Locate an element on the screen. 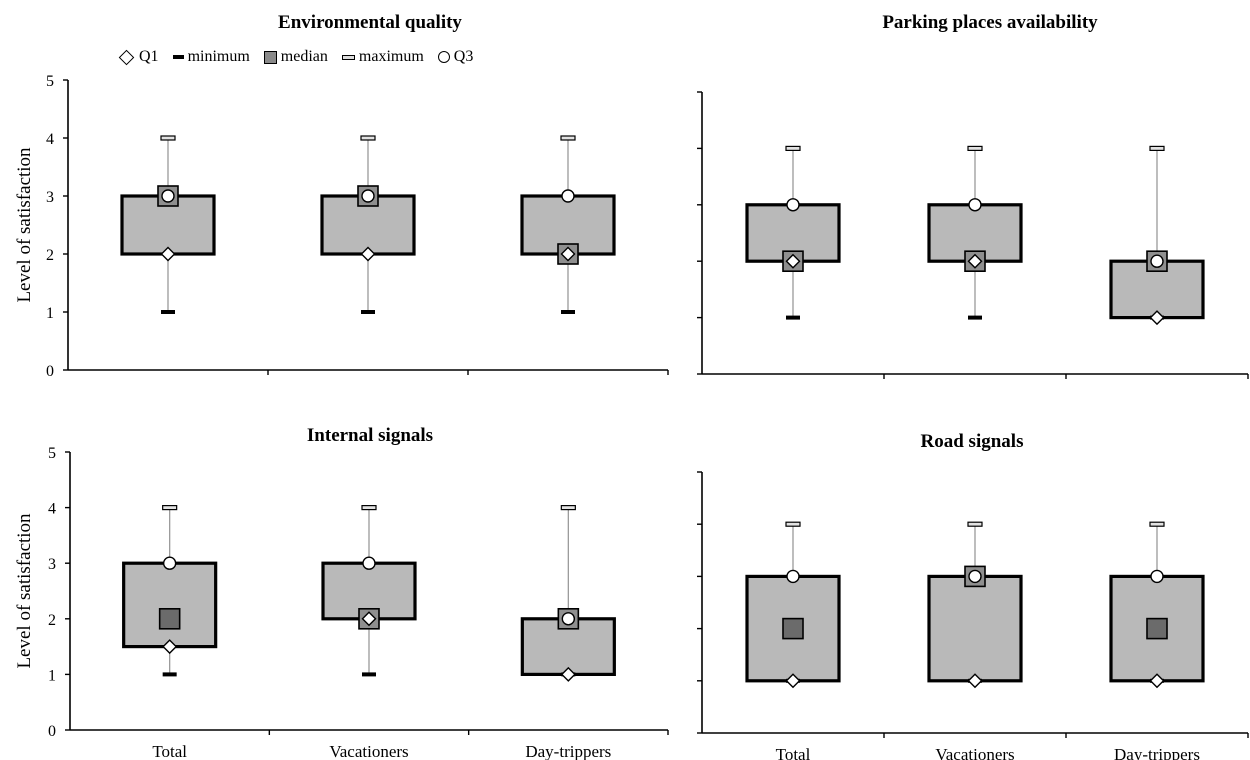 Image resolution: width=1250 pixels, height=760 pixels. median-square-icon is located at coordinates (270, 57).